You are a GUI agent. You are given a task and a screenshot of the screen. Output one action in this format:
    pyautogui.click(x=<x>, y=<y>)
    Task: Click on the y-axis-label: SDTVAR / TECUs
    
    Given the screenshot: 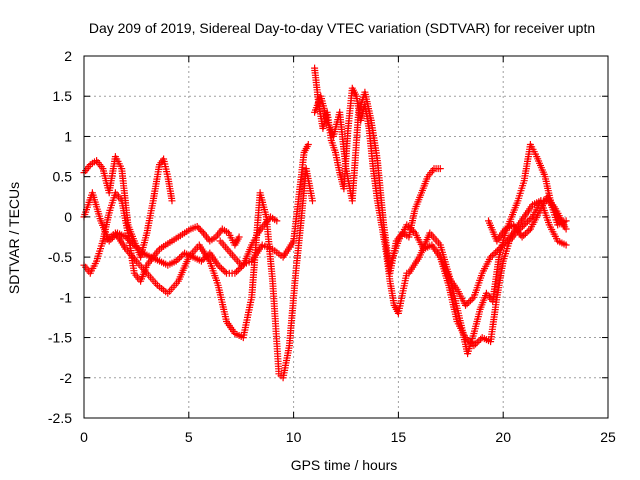 What is the action you would take?
    pyautogui.click(x=14, y=238)
    